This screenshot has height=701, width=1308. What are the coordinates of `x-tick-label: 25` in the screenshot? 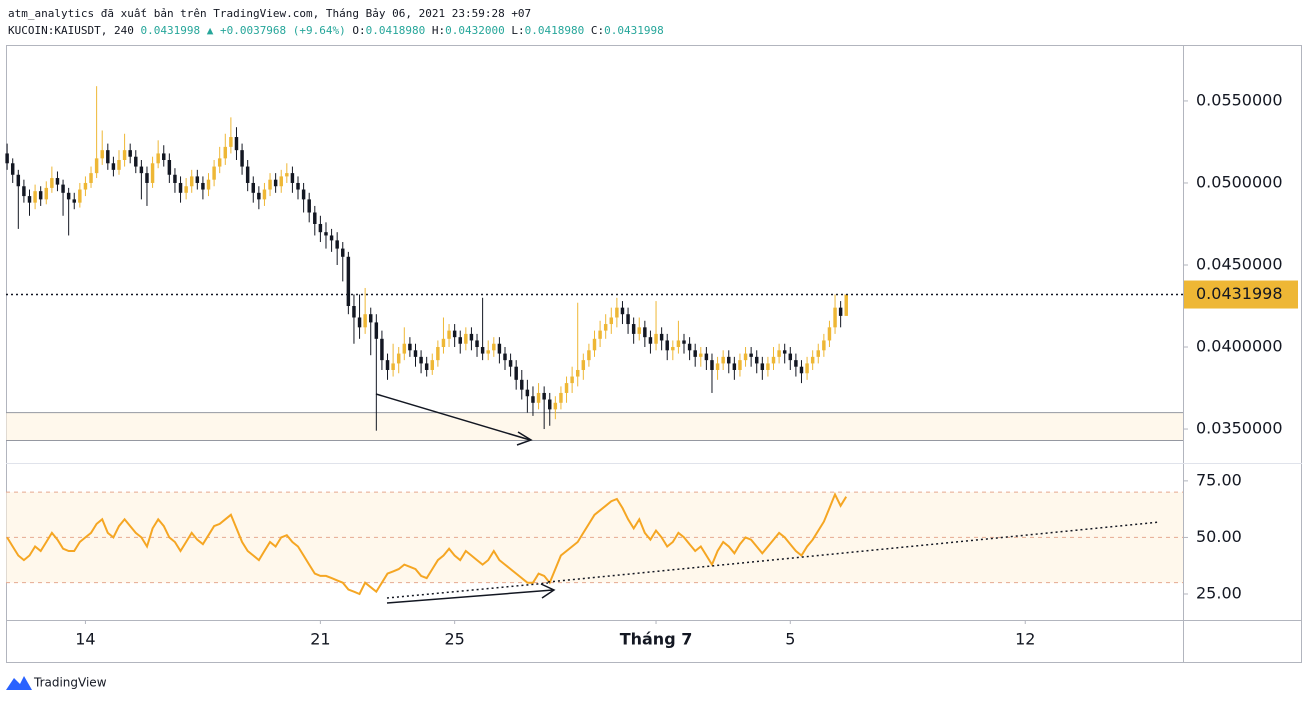 It's located at (454, 639).